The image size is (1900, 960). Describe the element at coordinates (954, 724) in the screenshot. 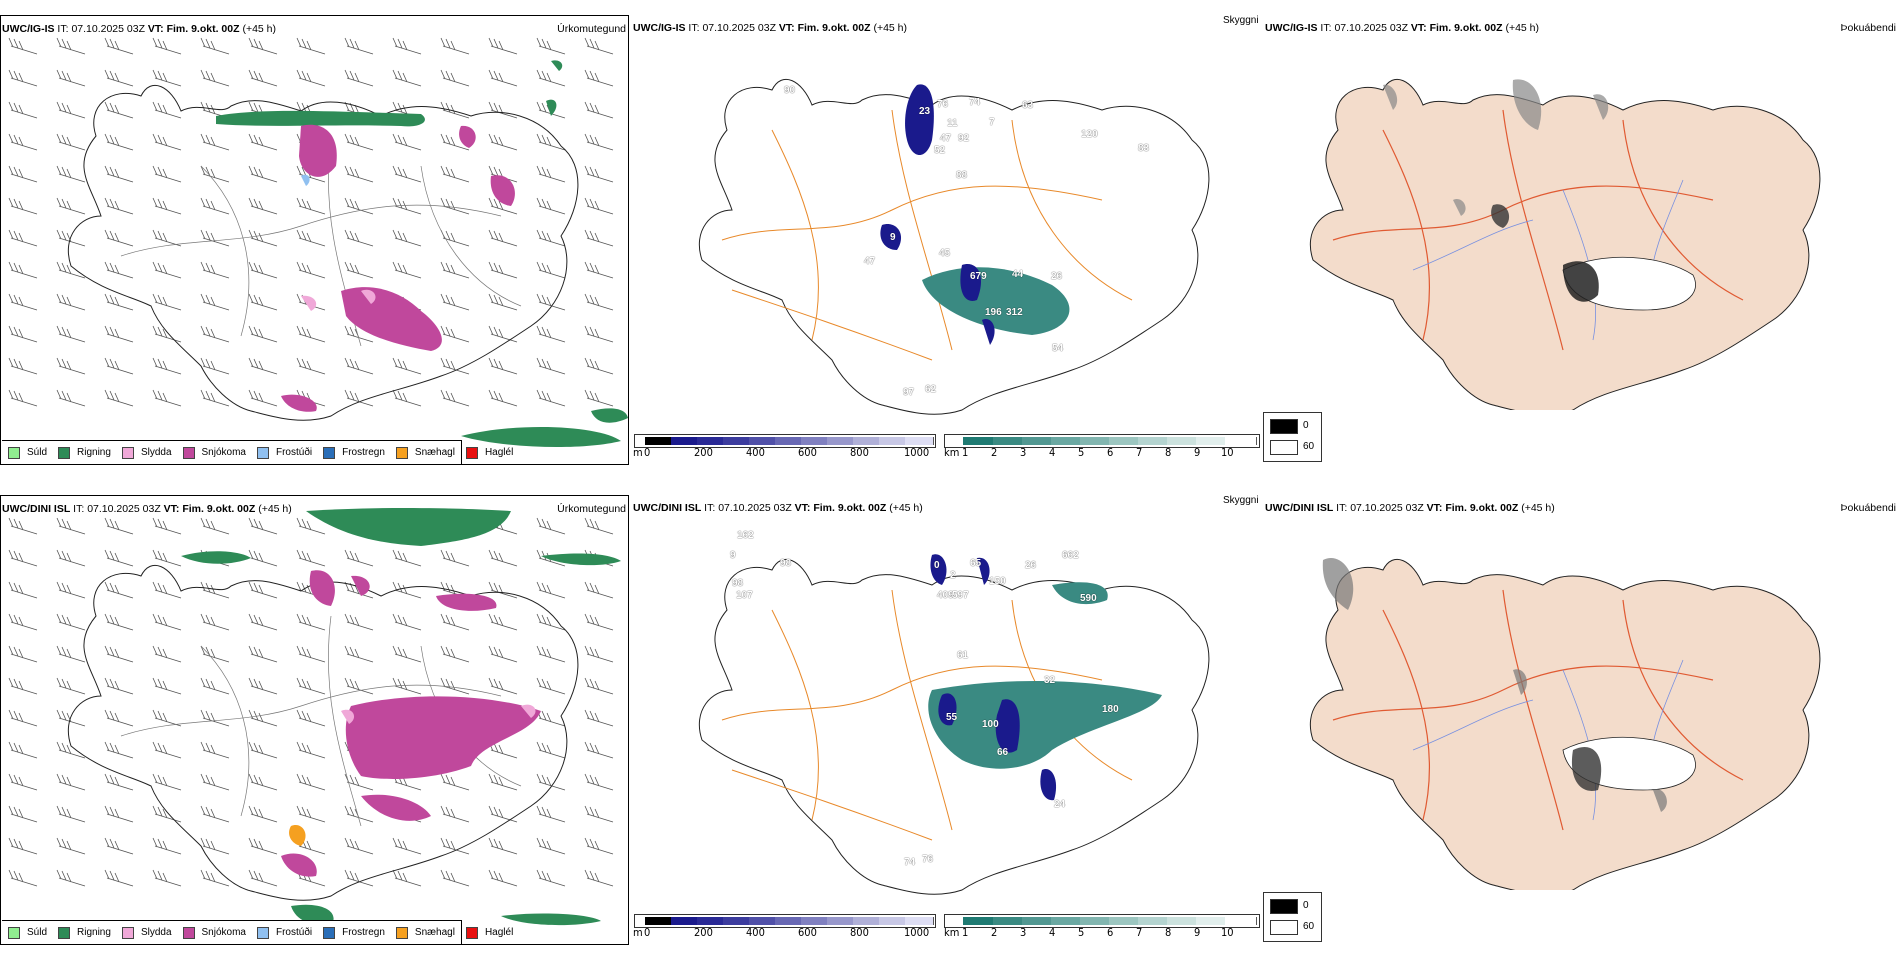

I see `cloud-base-map` at that location.